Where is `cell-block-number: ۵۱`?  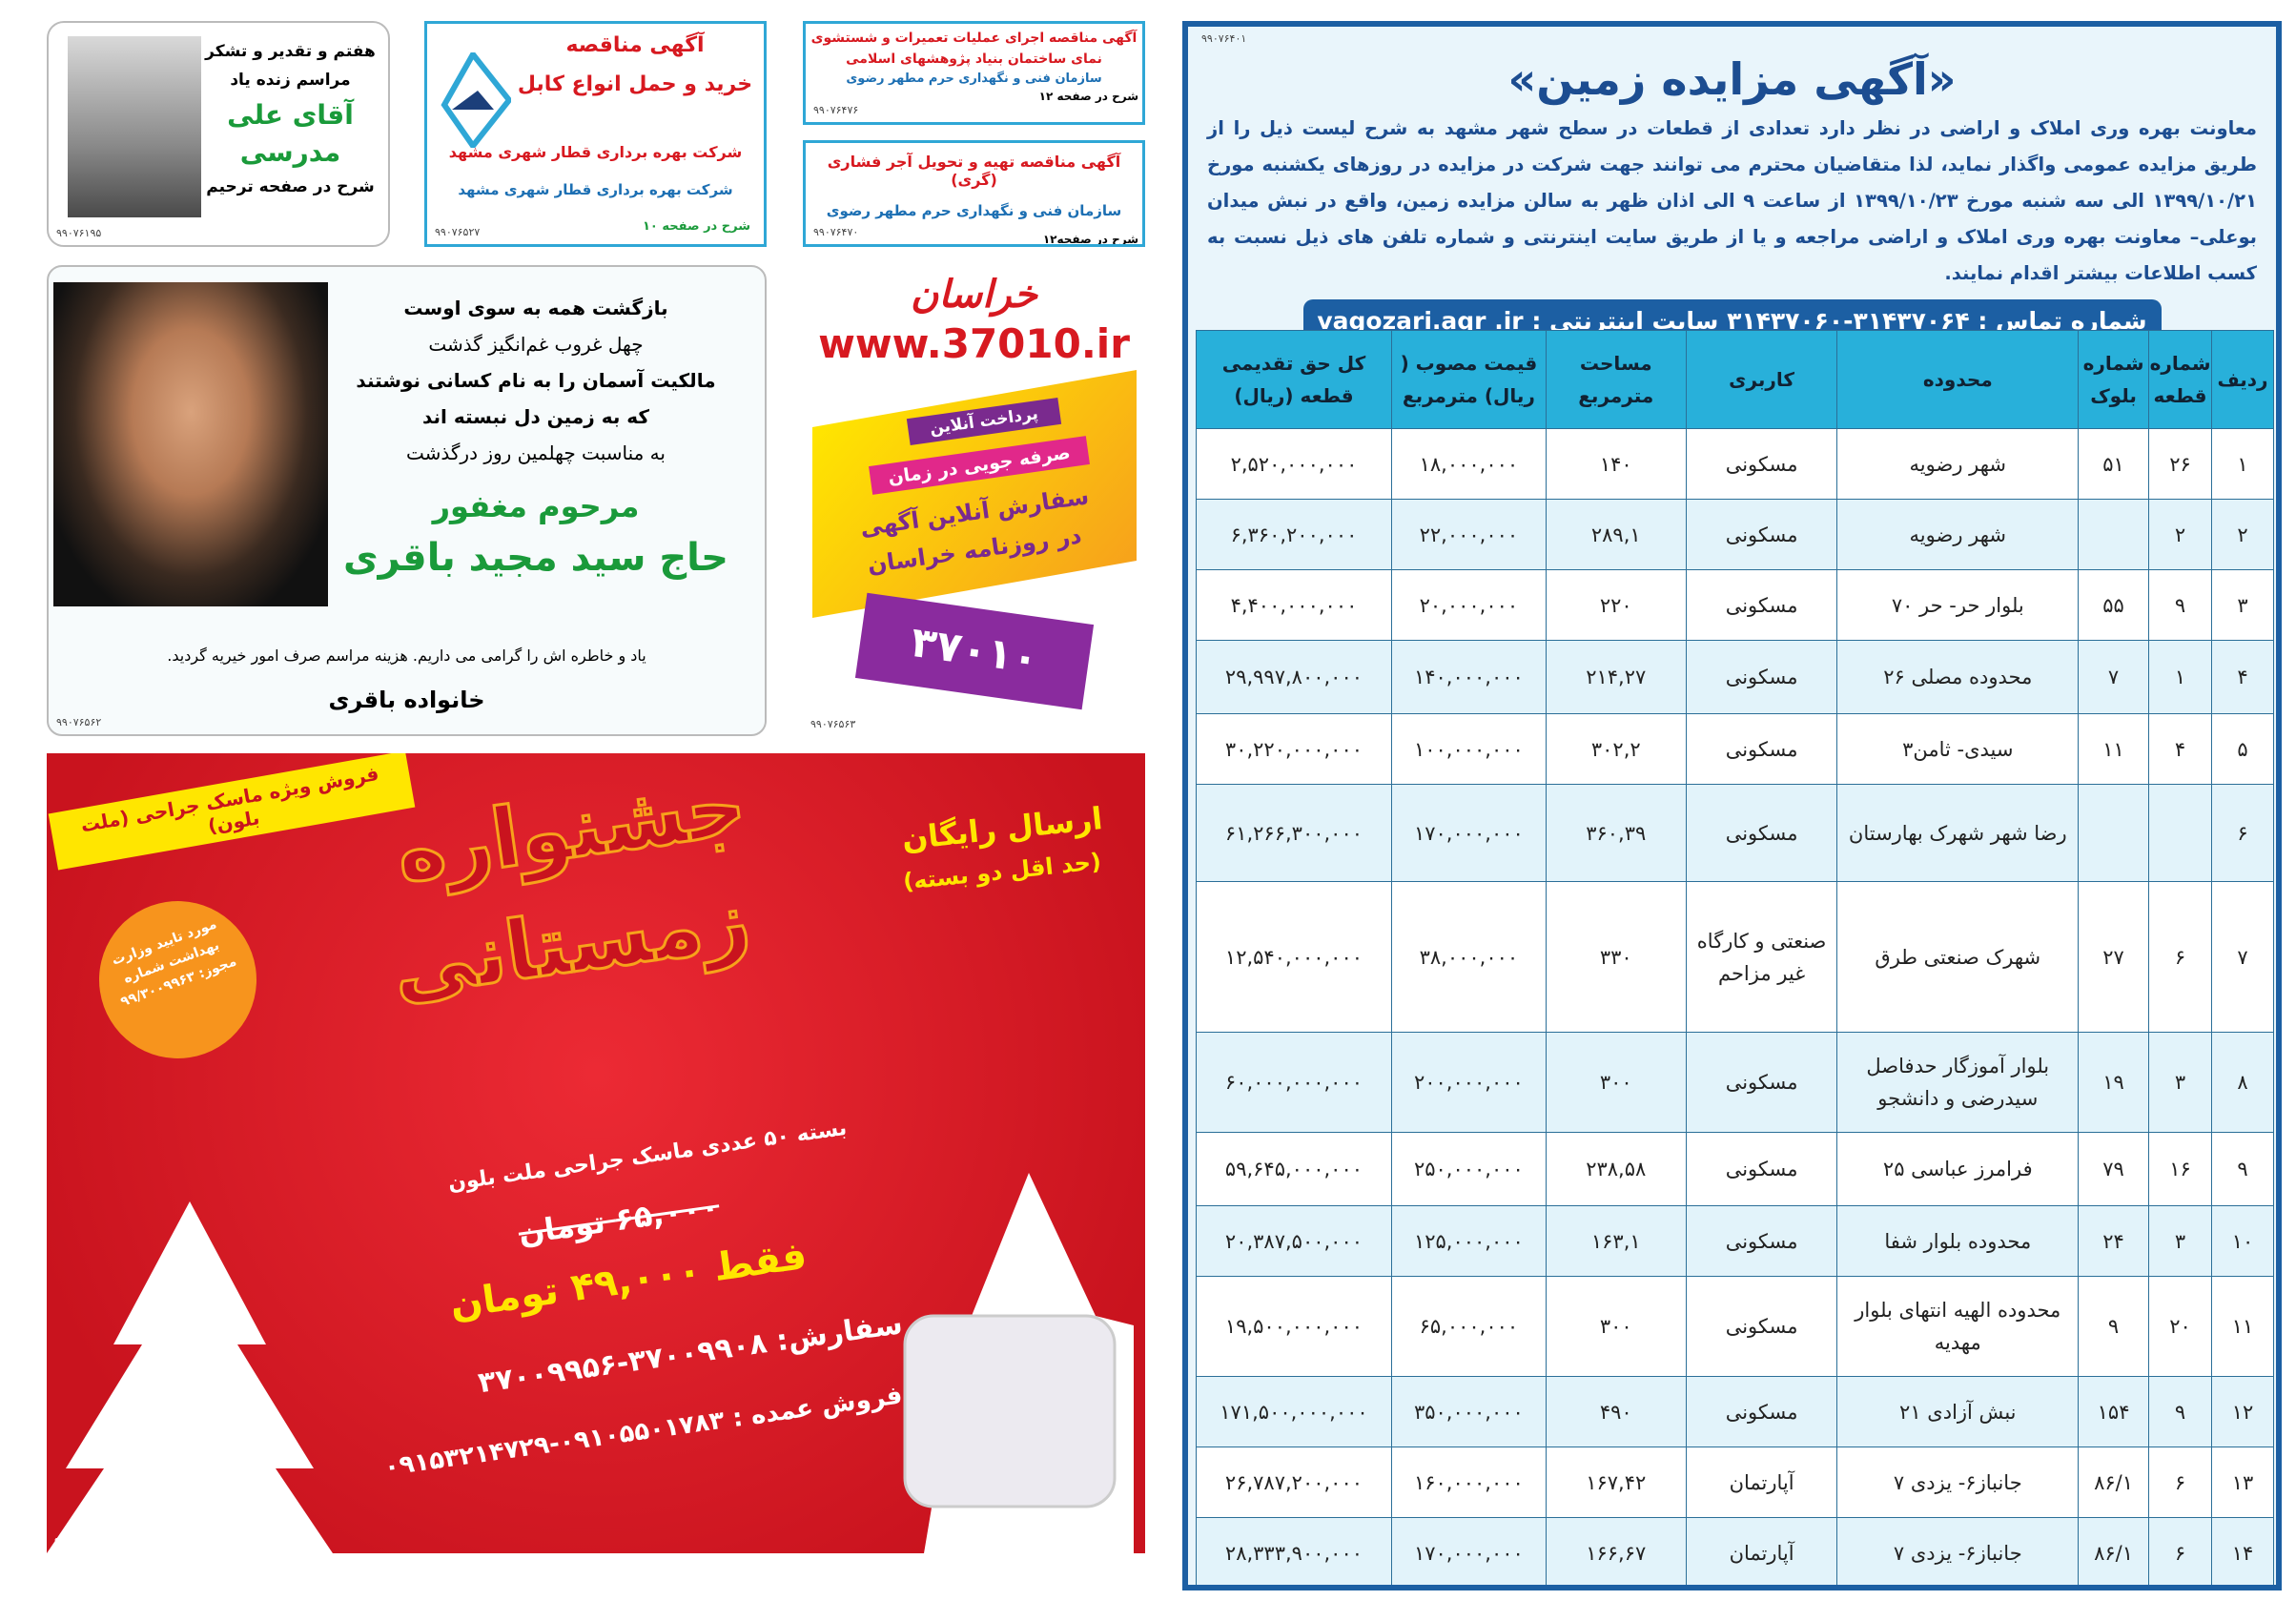 cell-block-number: ۵۱ is located at coordinates (2114, 464).